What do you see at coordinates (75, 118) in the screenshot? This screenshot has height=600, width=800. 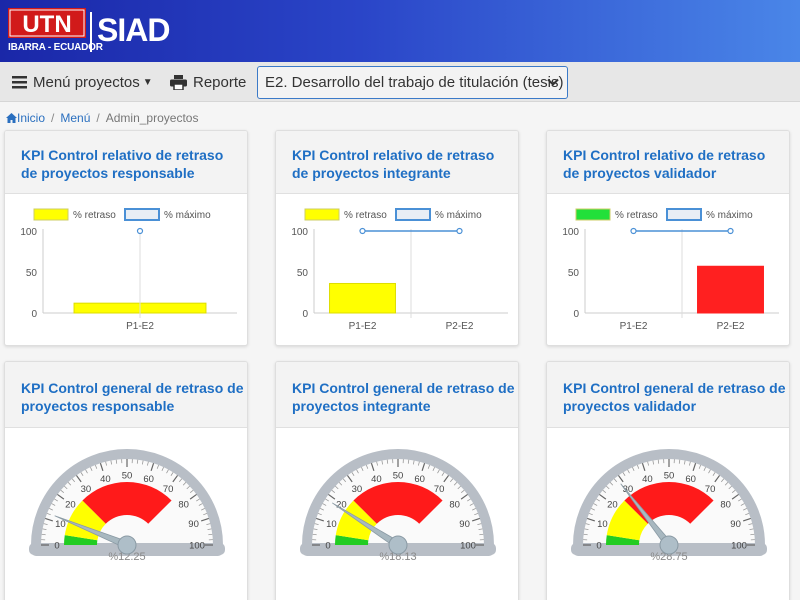 I see `breadcrumb-menu: Menú` at bounding box center [75, 118].